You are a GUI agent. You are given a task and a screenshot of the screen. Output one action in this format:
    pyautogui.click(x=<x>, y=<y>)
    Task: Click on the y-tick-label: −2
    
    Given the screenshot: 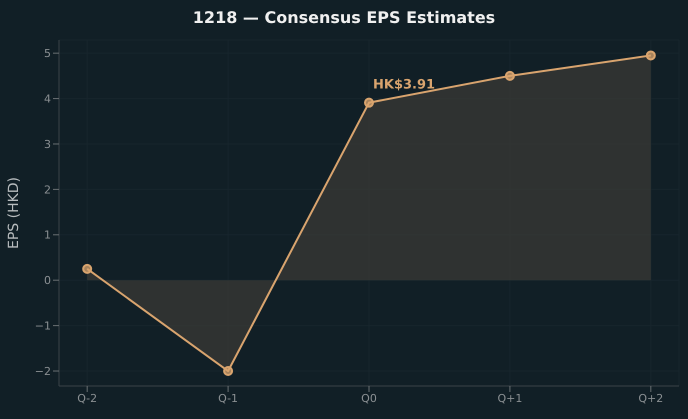 What is the action you would take?
    pyautogui.click(x=42, y=371)
    